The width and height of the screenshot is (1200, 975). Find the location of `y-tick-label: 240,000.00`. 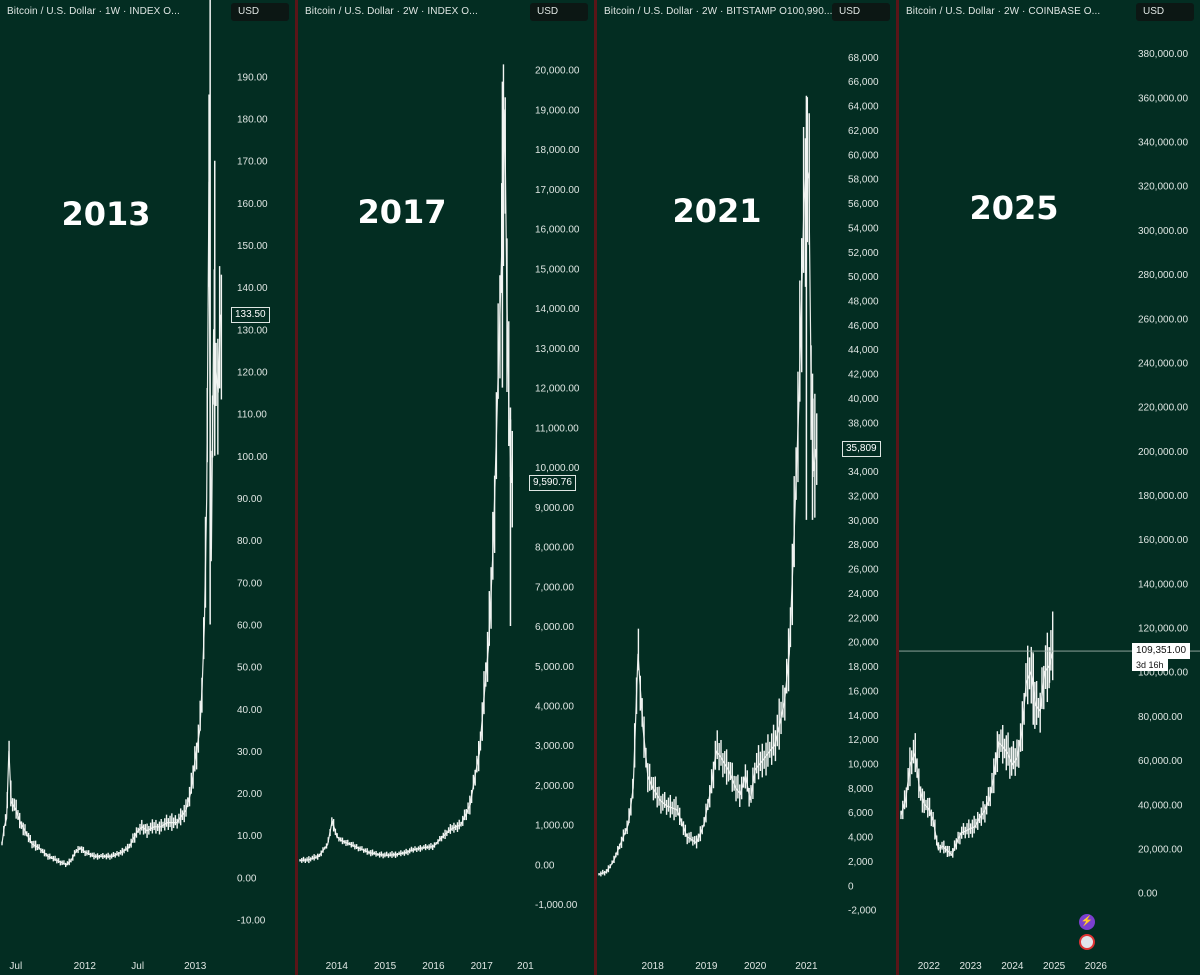

y-tick-label: 240,000.00 is located at coordinates (1163, 363).